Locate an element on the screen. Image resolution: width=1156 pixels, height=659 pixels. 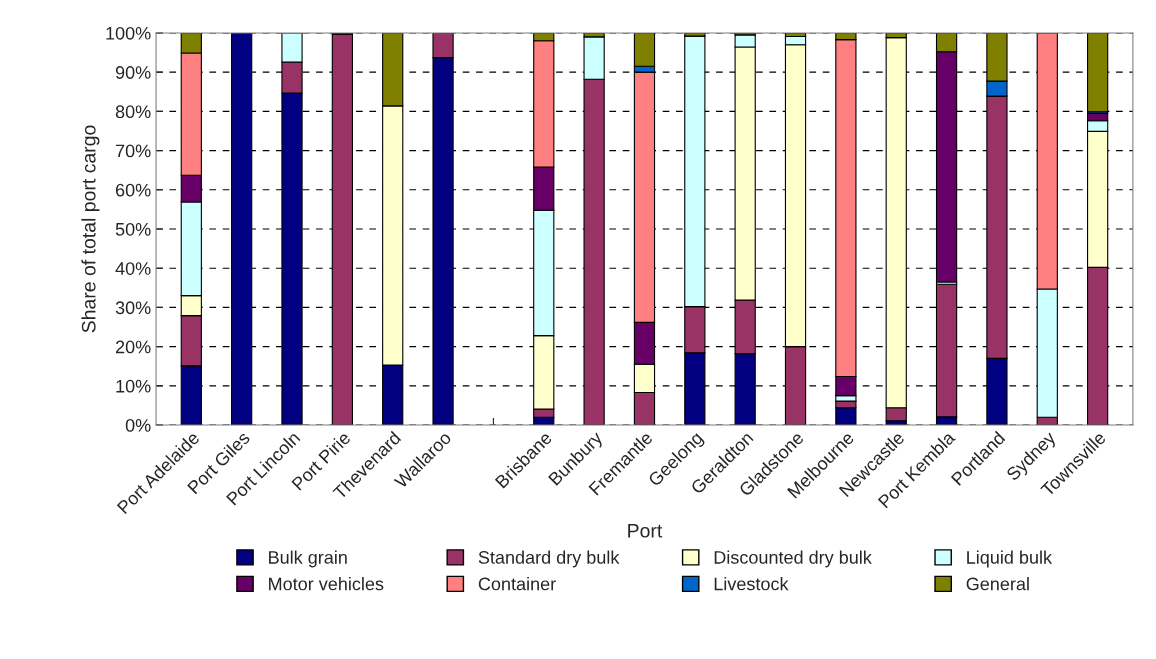
y-tick-label: 60% is located at coordinates (133, 190).